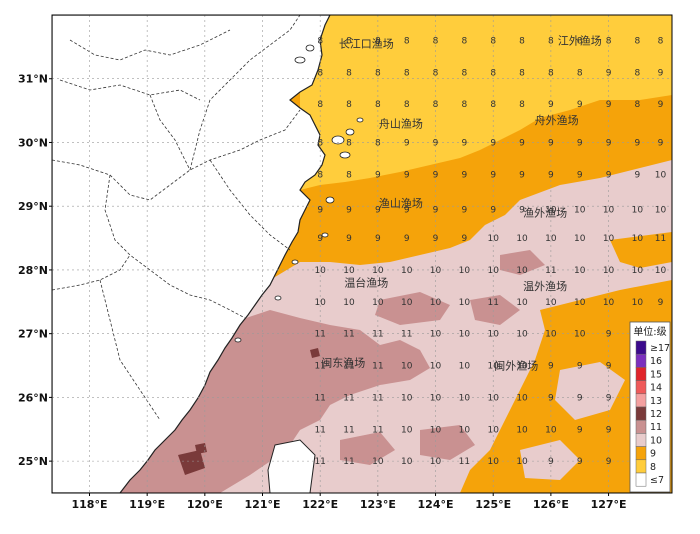 This screenshot has height=534, width=700. Describe the element at coordinates (516, 366) in the screenshot. I see `fishing-ground-name: 闽外渔场` at that location.